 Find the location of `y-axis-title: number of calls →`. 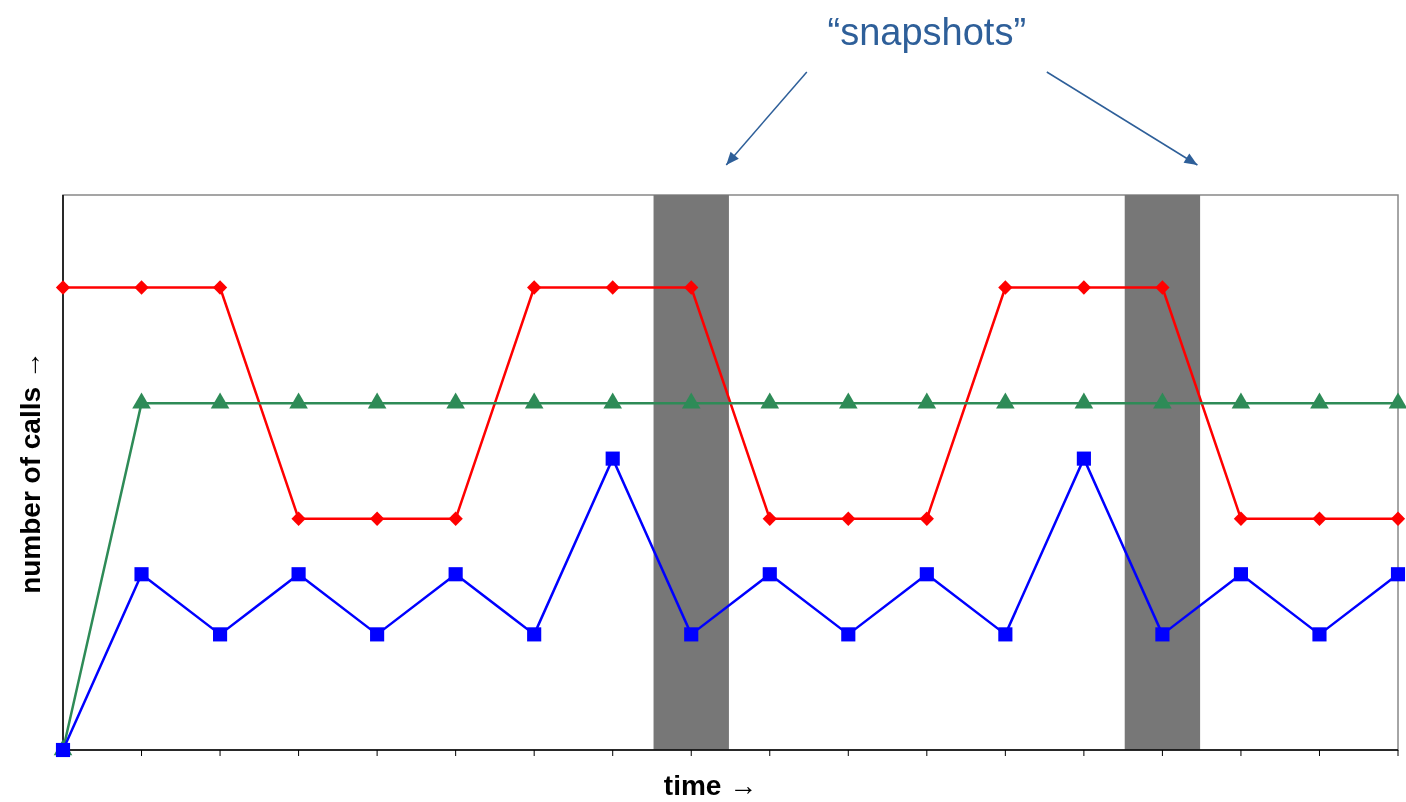

y-axis-title: number of calls → is located at coordinates (30, 472).